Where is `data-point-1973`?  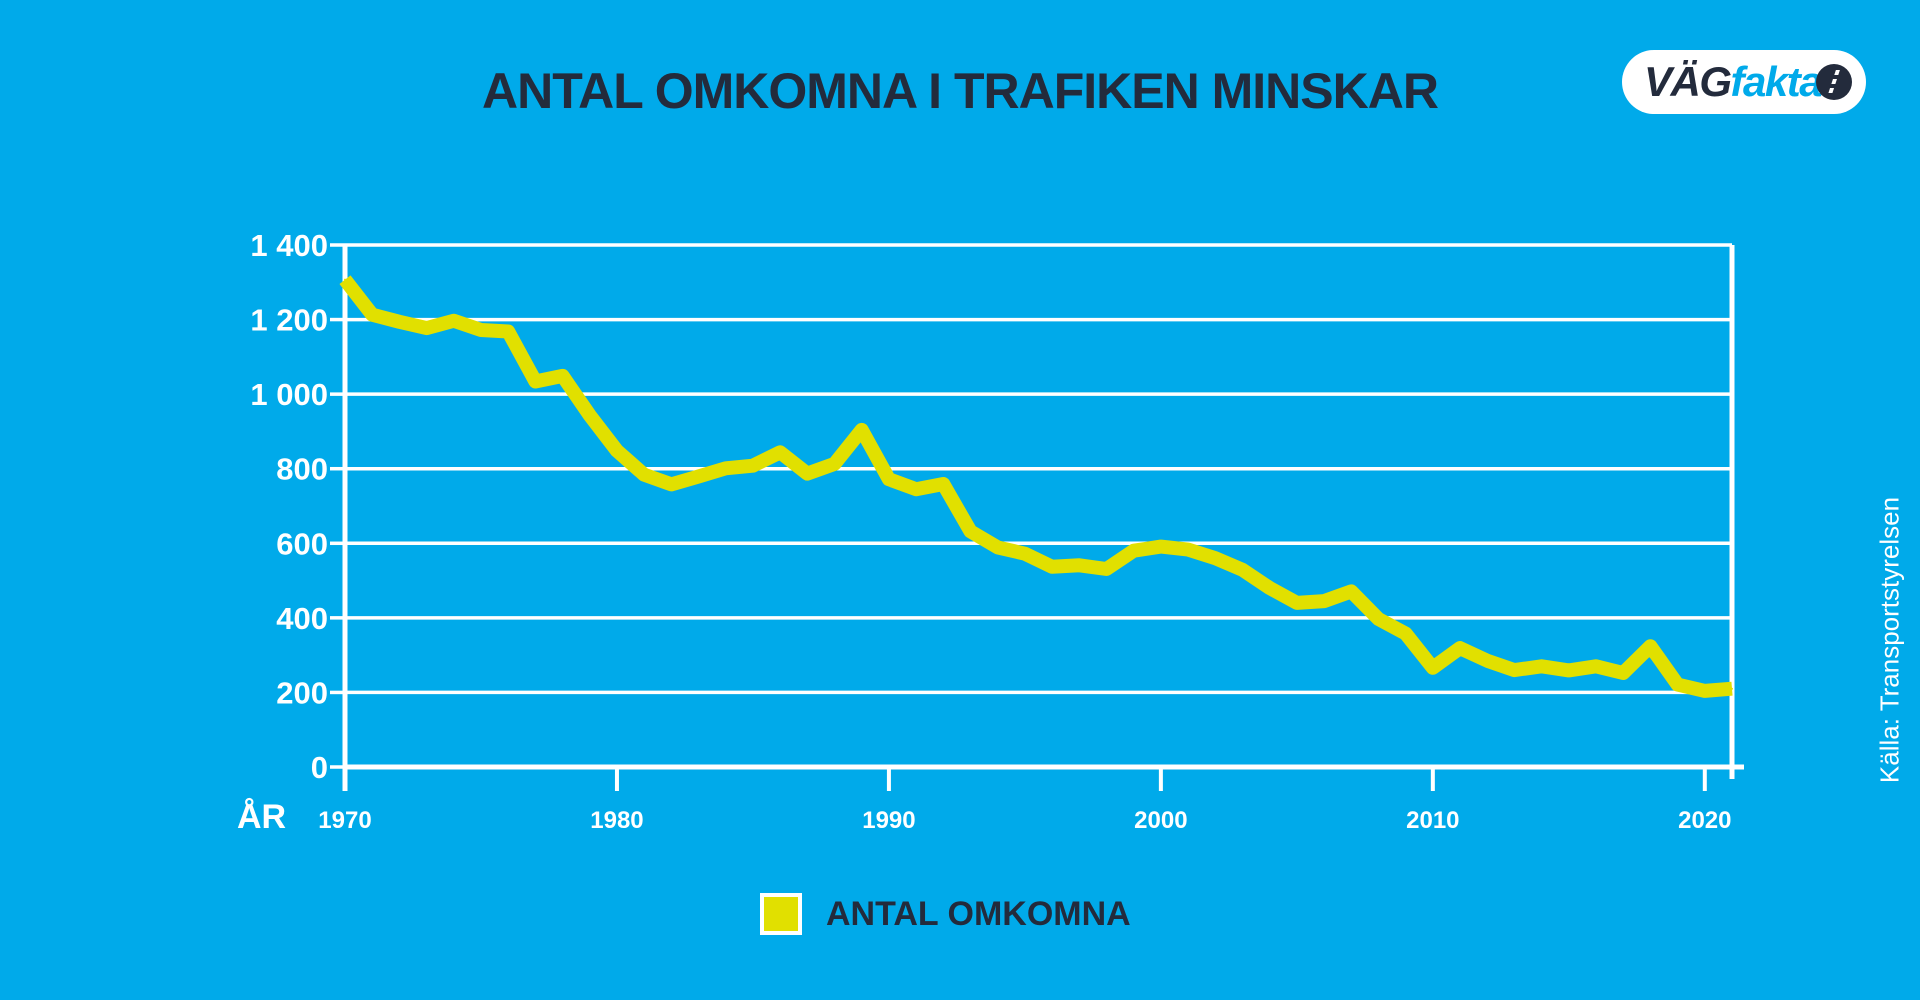 data-point-1973 is located at coordinates (426, 328).